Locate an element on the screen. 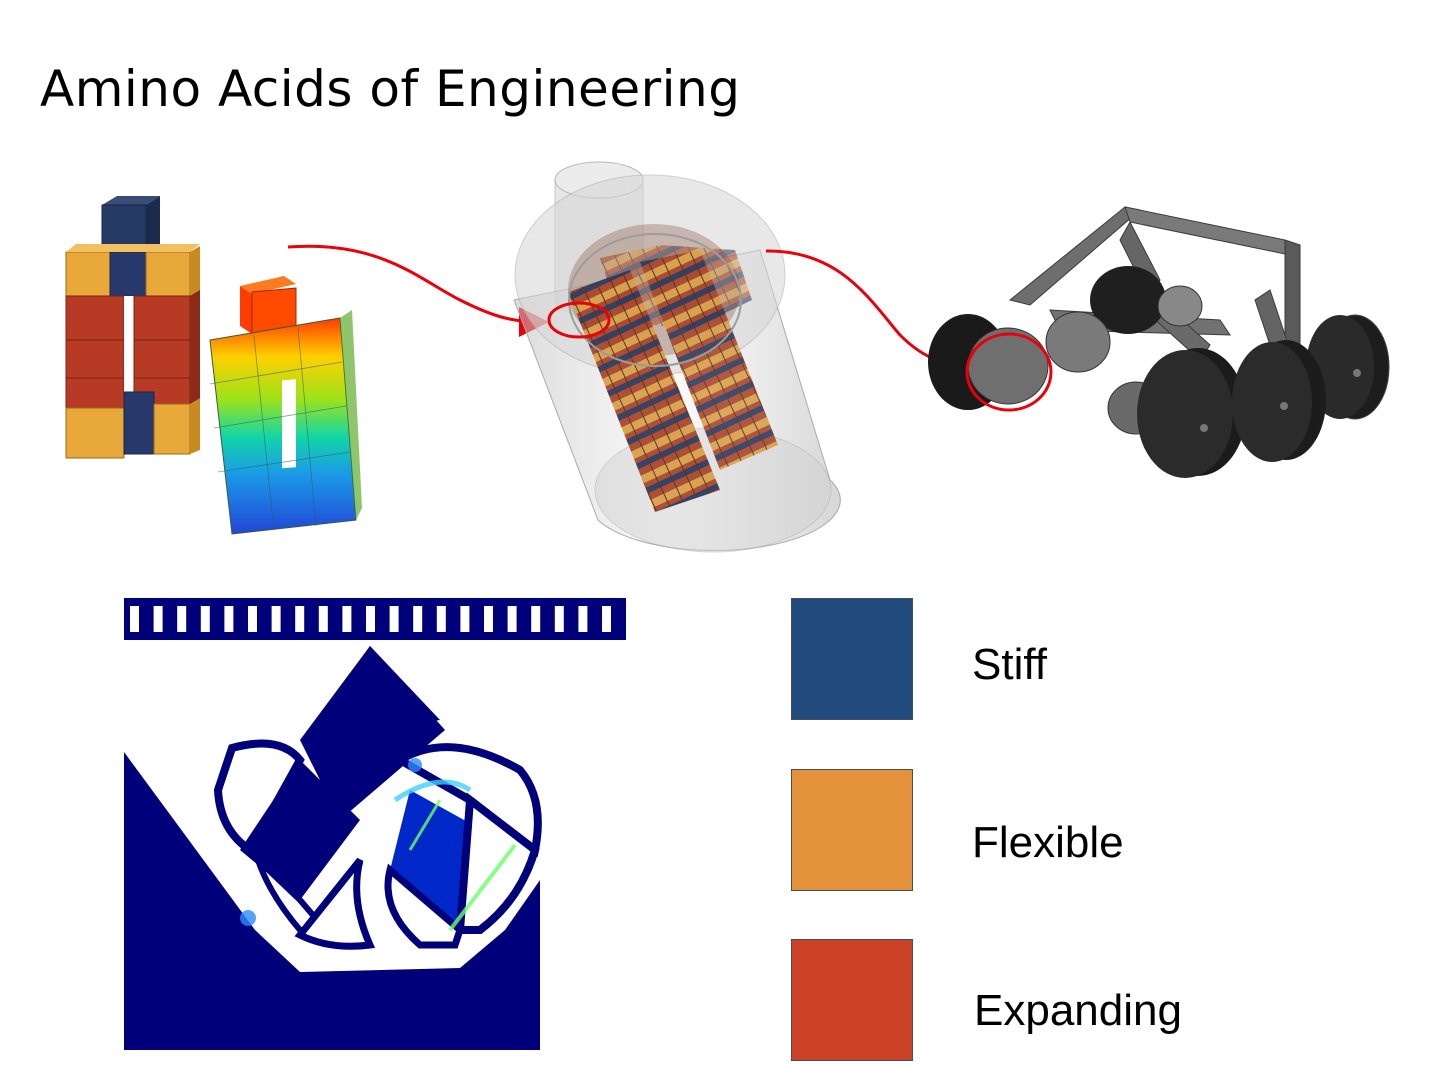  fea-simulation is located at coordinates (375, 824).